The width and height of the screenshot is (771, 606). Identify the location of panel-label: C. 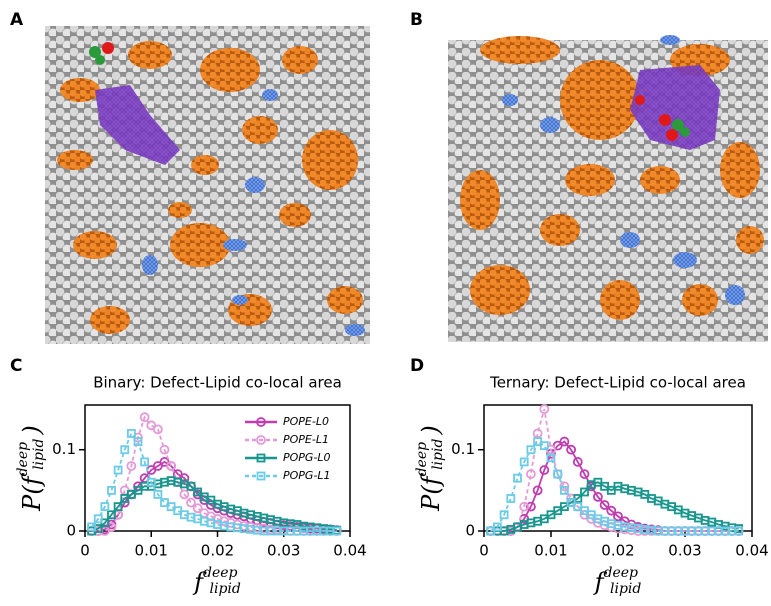
(16, 366).